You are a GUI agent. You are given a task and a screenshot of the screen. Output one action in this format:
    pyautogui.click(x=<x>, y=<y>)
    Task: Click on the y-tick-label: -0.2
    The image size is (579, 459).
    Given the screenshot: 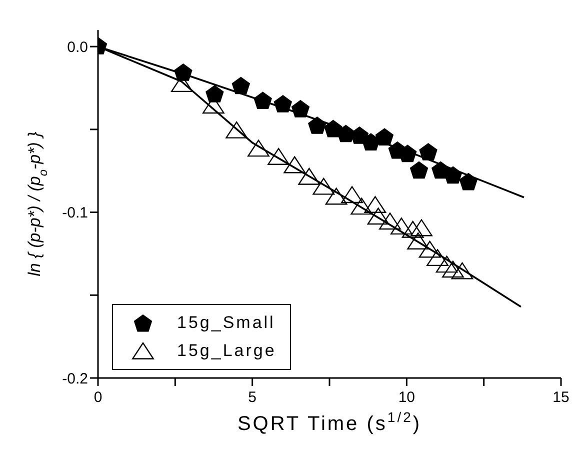 What is the action you would take?
    pyautogui.click(x=75, y=379)
    